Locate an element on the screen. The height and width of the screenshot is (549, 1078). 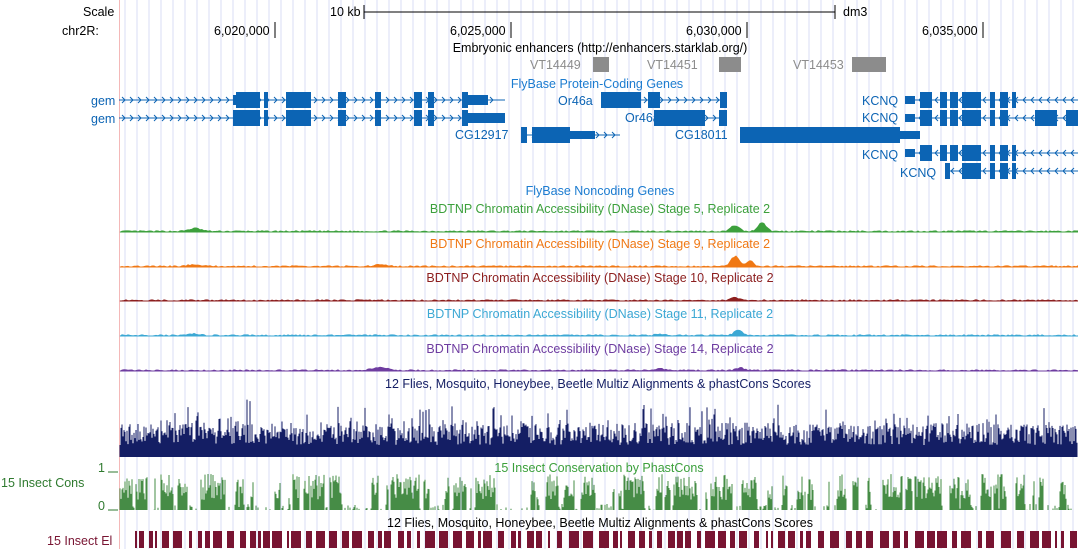
scale-label: Scale is located at coordinates (99, 12).